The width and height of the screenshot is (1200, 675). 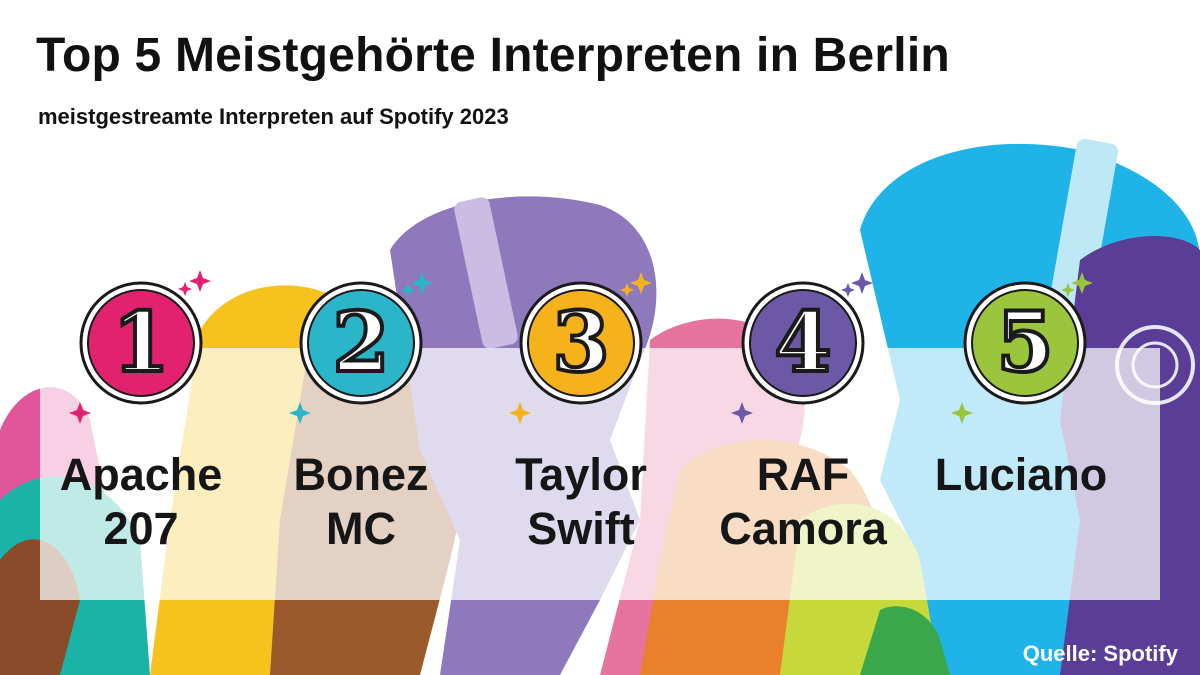 I want to click on rank-badge-5: 5, so click(x=1025, y=343).